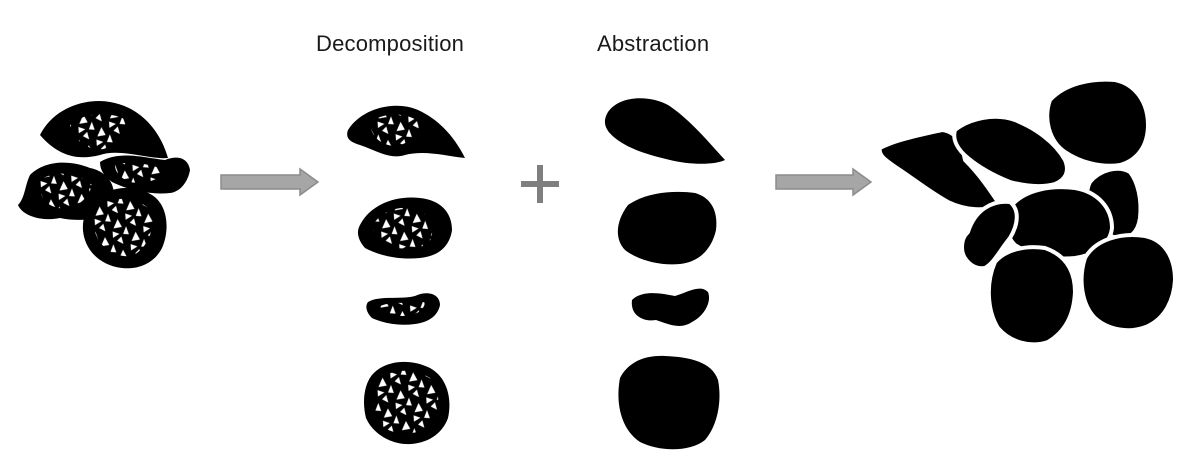 The width and height of the screenshot is (1200, 476). Describe the element at coordinates (653, 43) in the screenshot. I see `abstraction-label: Abstraction` at that location.